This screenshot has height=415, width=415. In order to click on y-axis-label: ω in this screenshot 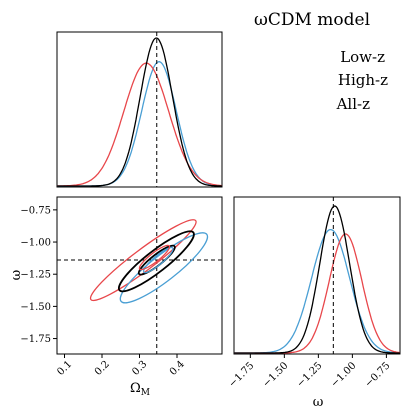, I will do `click(16, 275)`.